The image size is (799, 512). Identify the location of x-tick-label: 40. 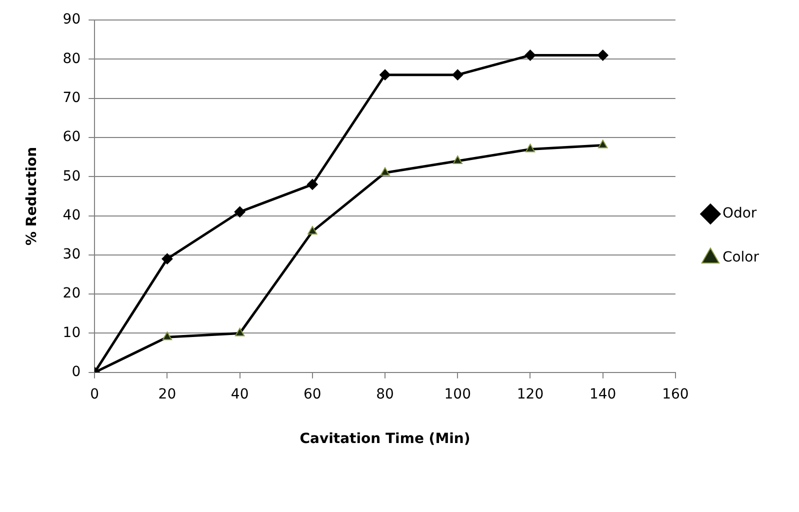
(239, 394).